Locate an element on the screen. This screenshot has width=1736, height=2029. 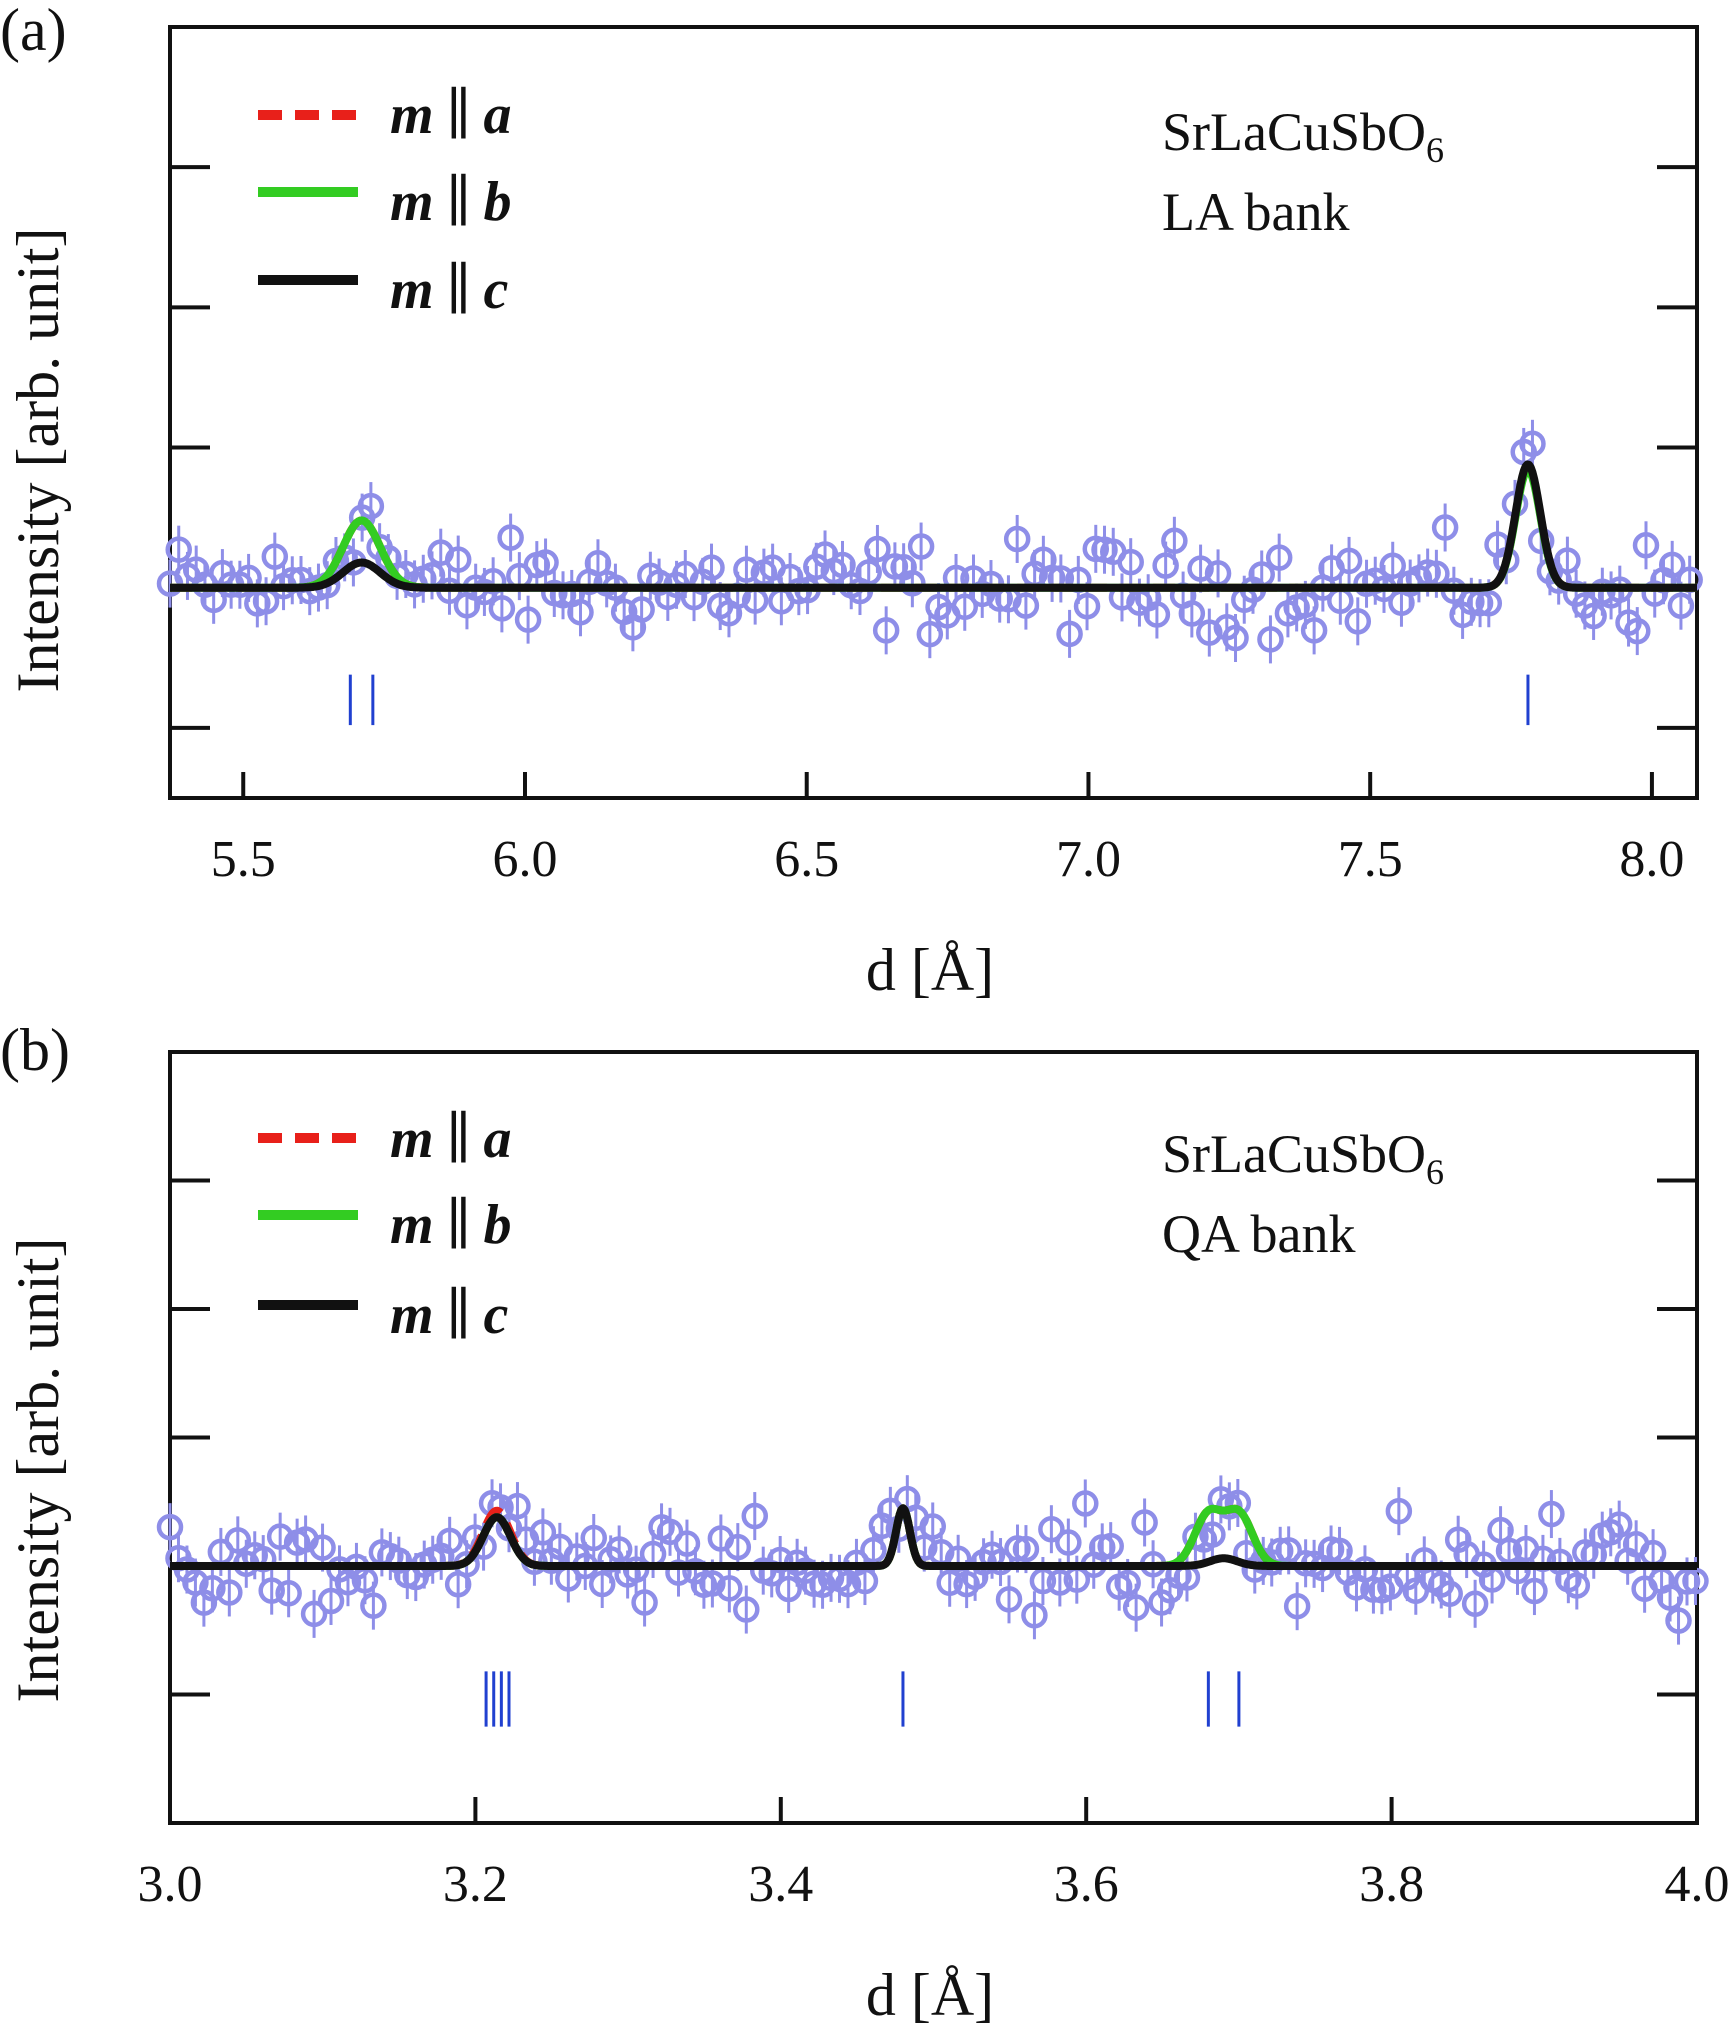
y-axis-label: Intensity [arb. unit] is located at coordinates (38, 460).